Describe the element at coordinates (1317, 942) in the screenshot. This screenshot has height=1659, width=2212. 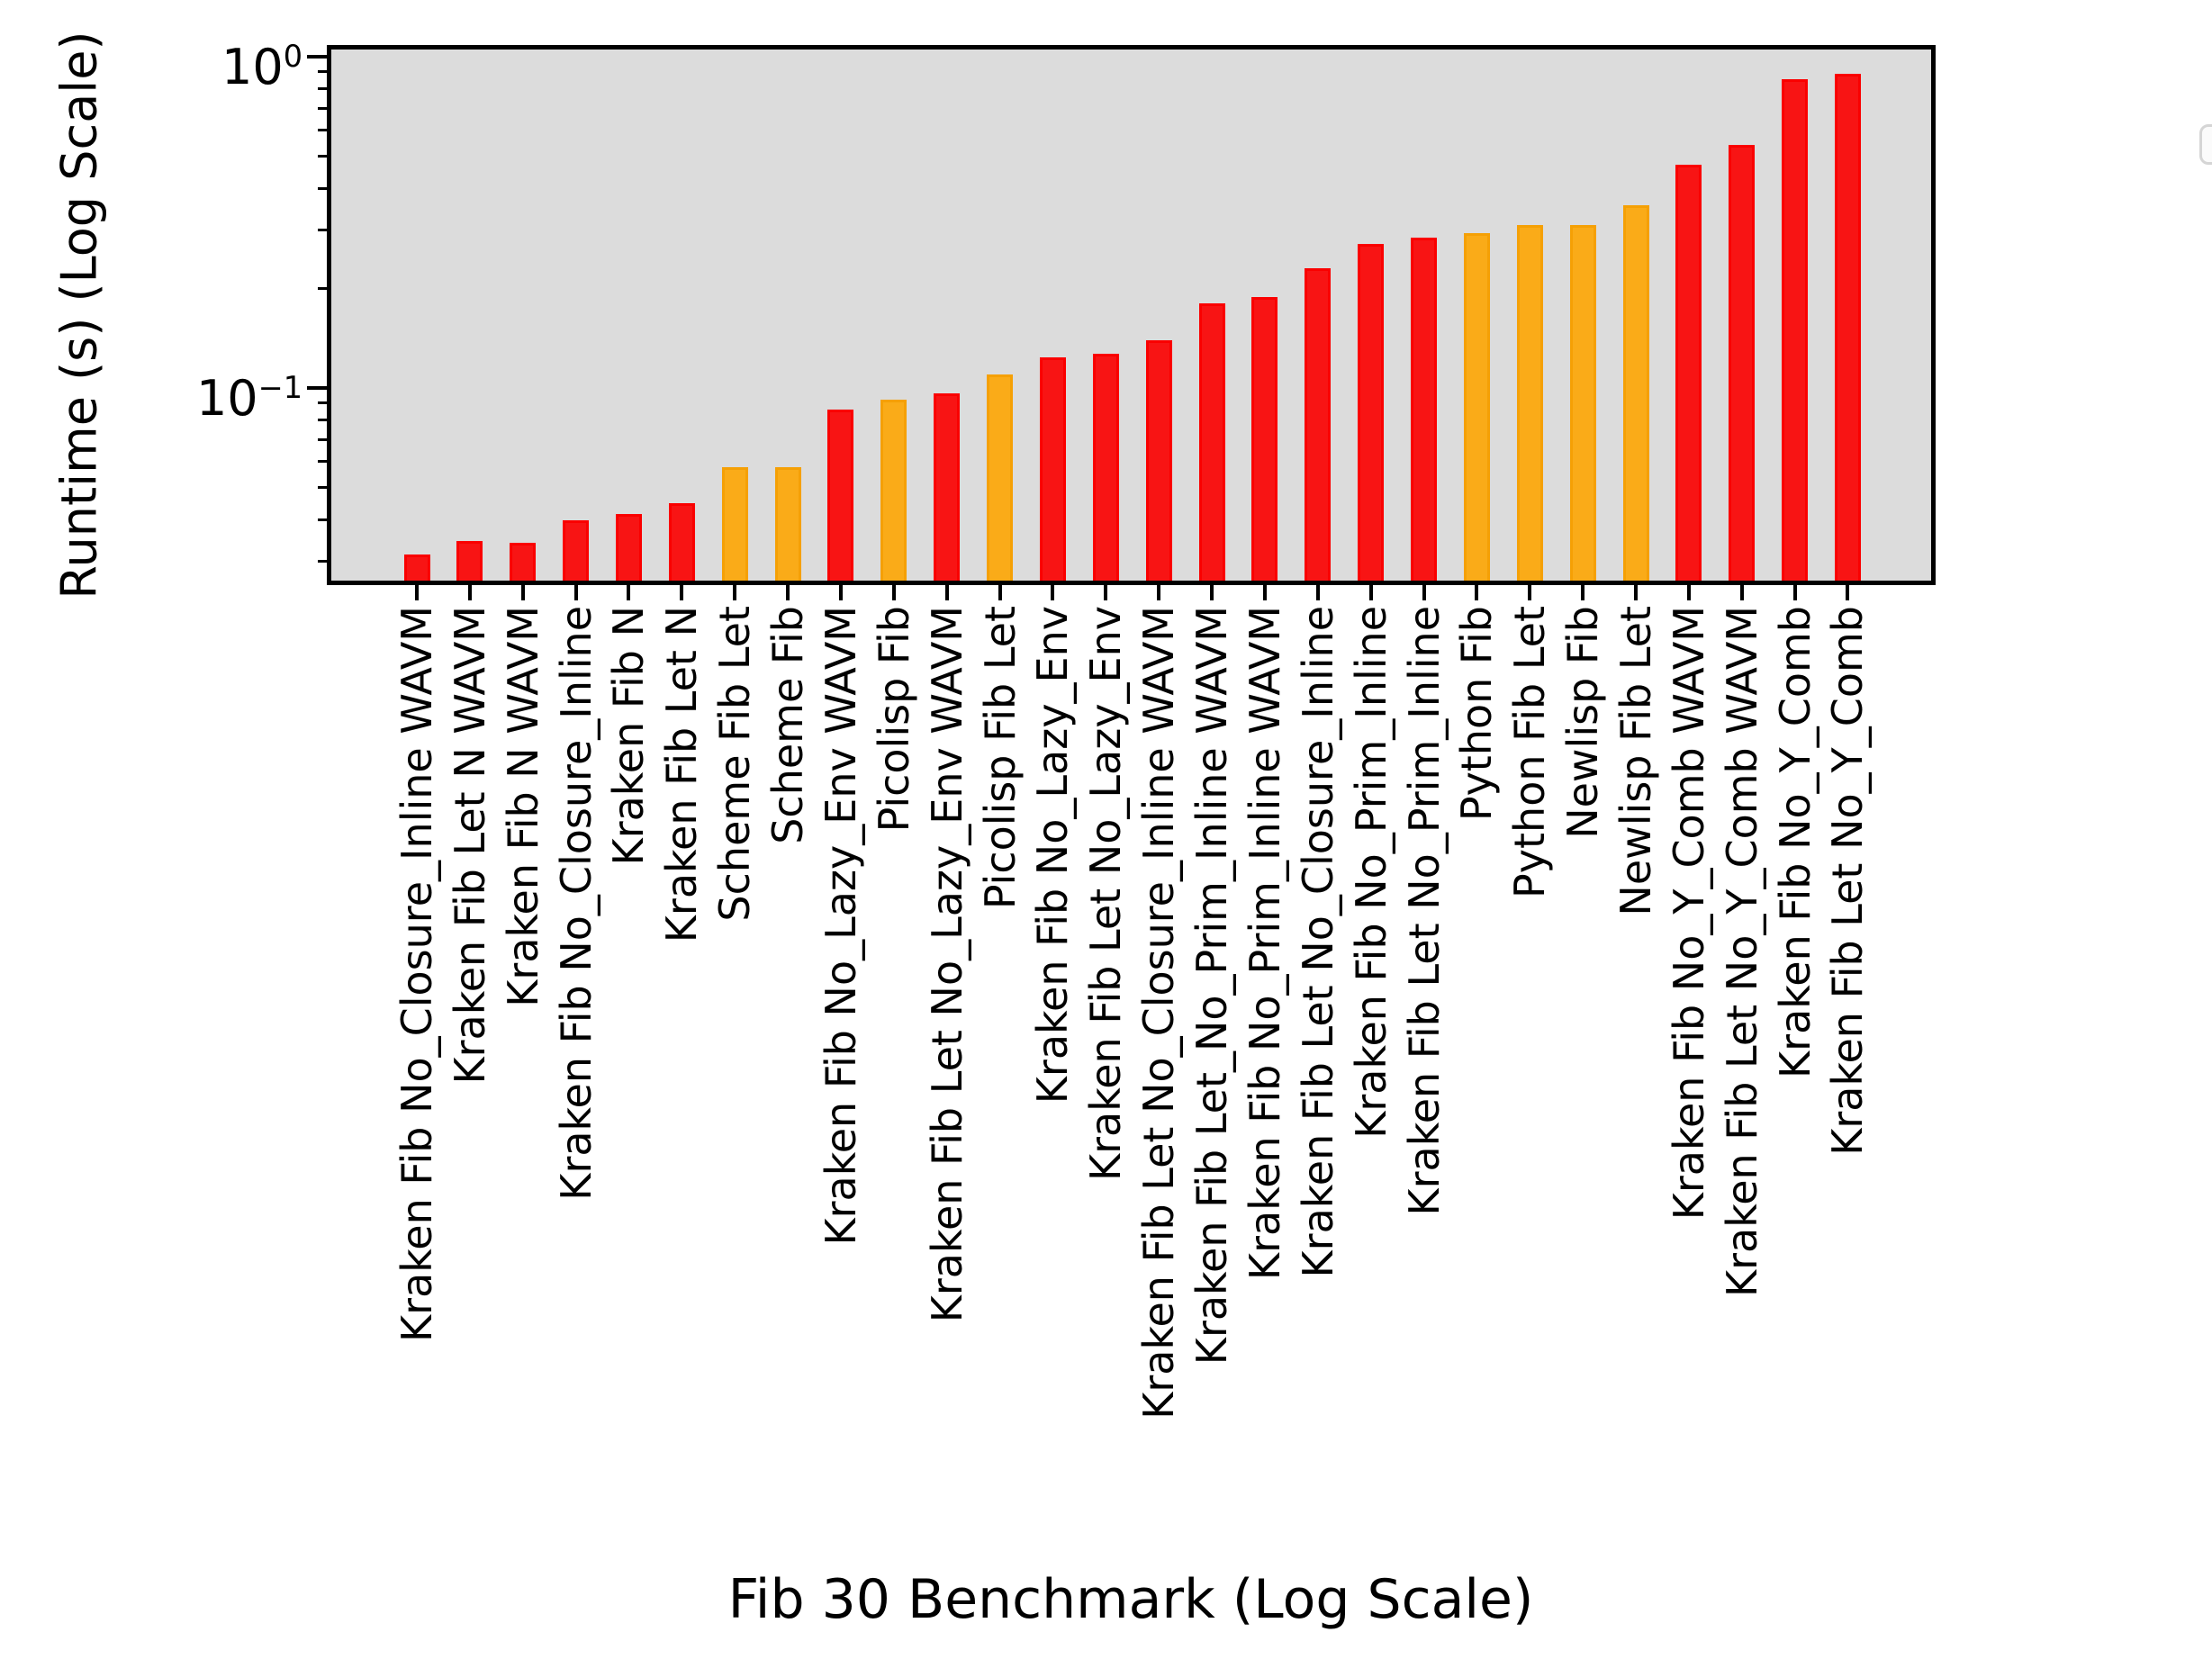
I see `x-tick-label: Kraken Fib Let No_Closure_Inline` at that location.